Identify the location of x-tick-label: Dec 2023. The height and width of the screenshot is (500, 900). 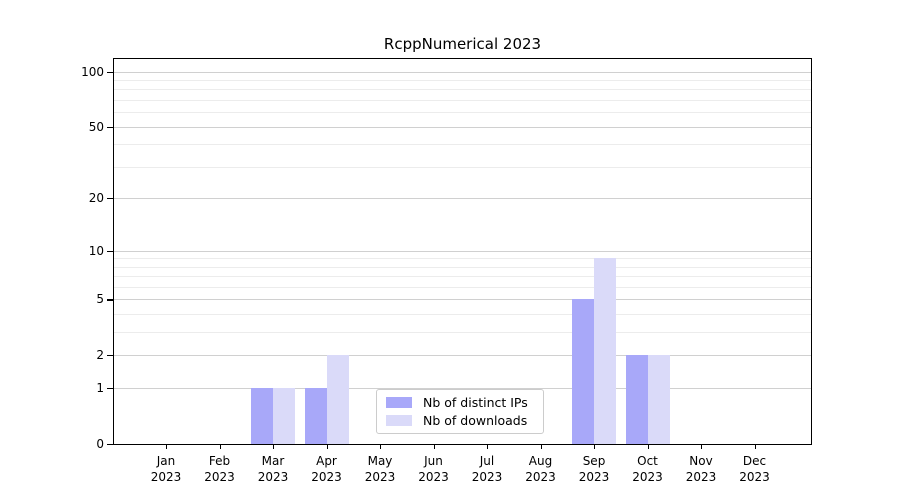
(754, 469).